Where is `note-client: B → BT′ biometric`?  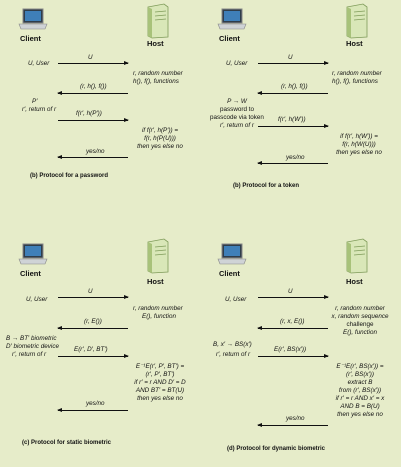
note-client: B → BT′ biometric is located at coordinates (31, 338).